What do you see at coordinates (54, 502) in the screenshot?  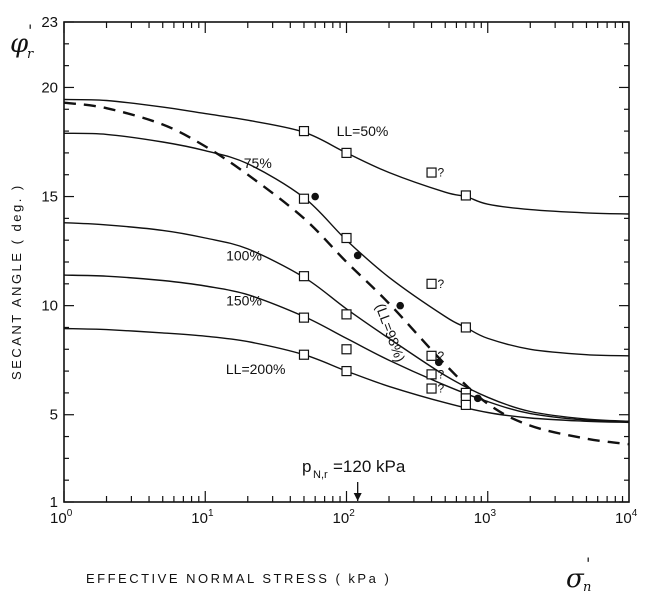 I see `y-tick-label: 1` at bounding box center [54, 502].